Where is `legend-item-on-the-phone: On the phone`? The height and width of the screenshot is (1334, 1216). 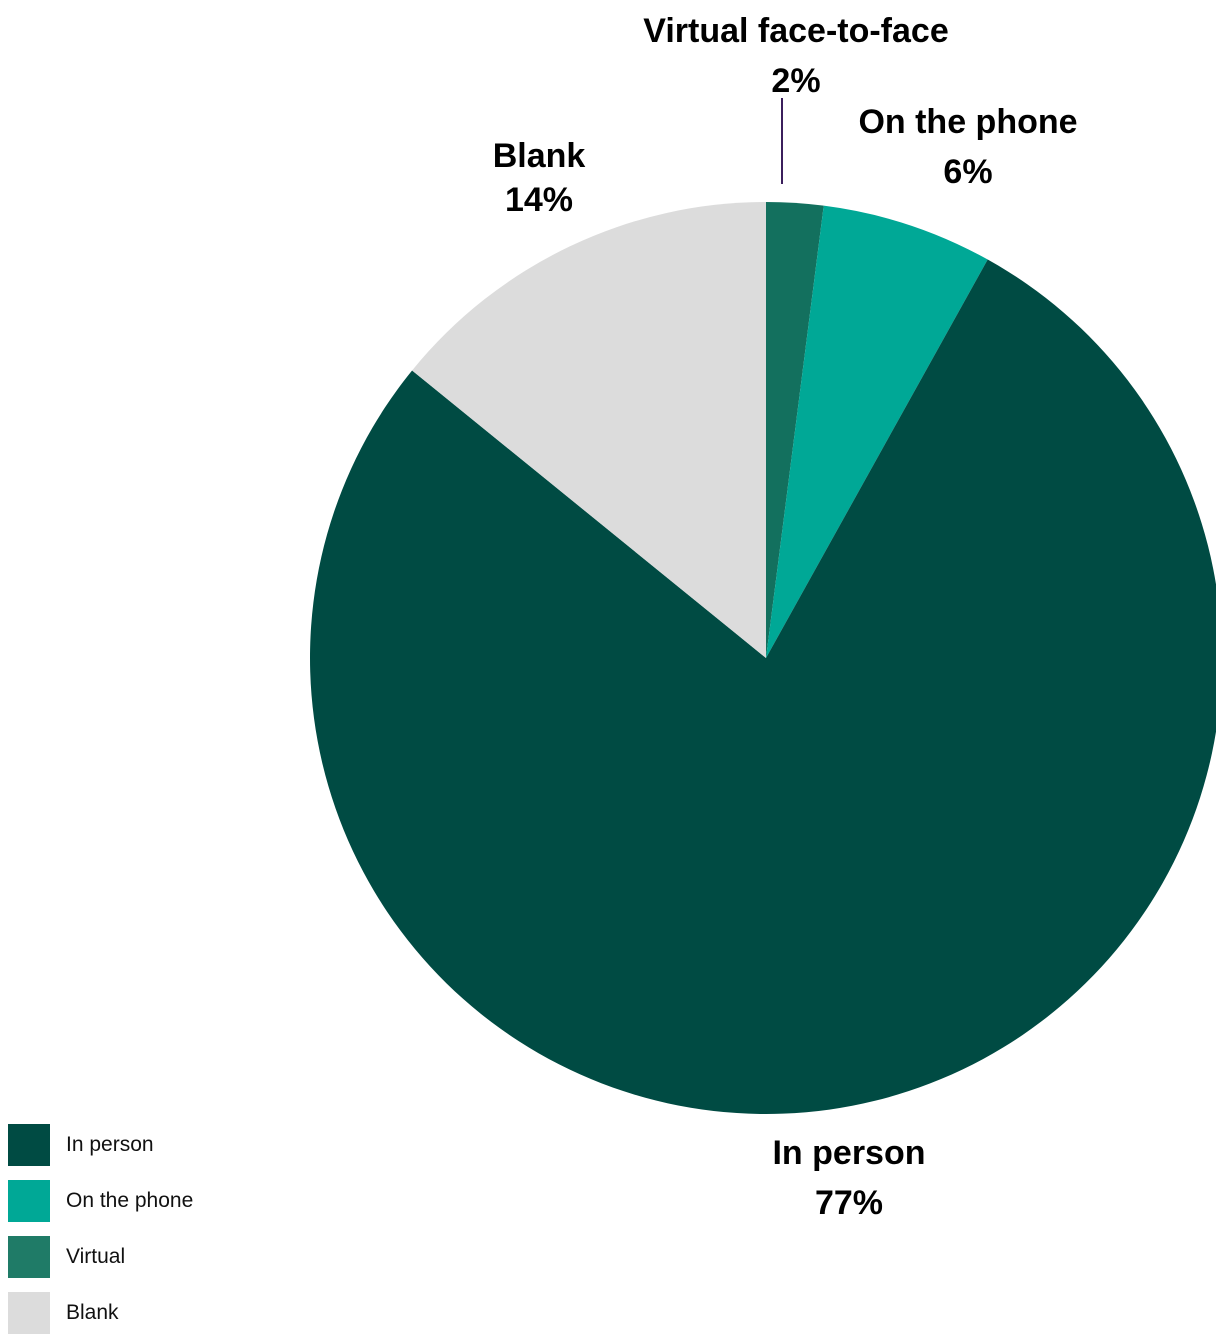
legend-item-on-the-phone: On the phone is located at coordinates (138, 1201).